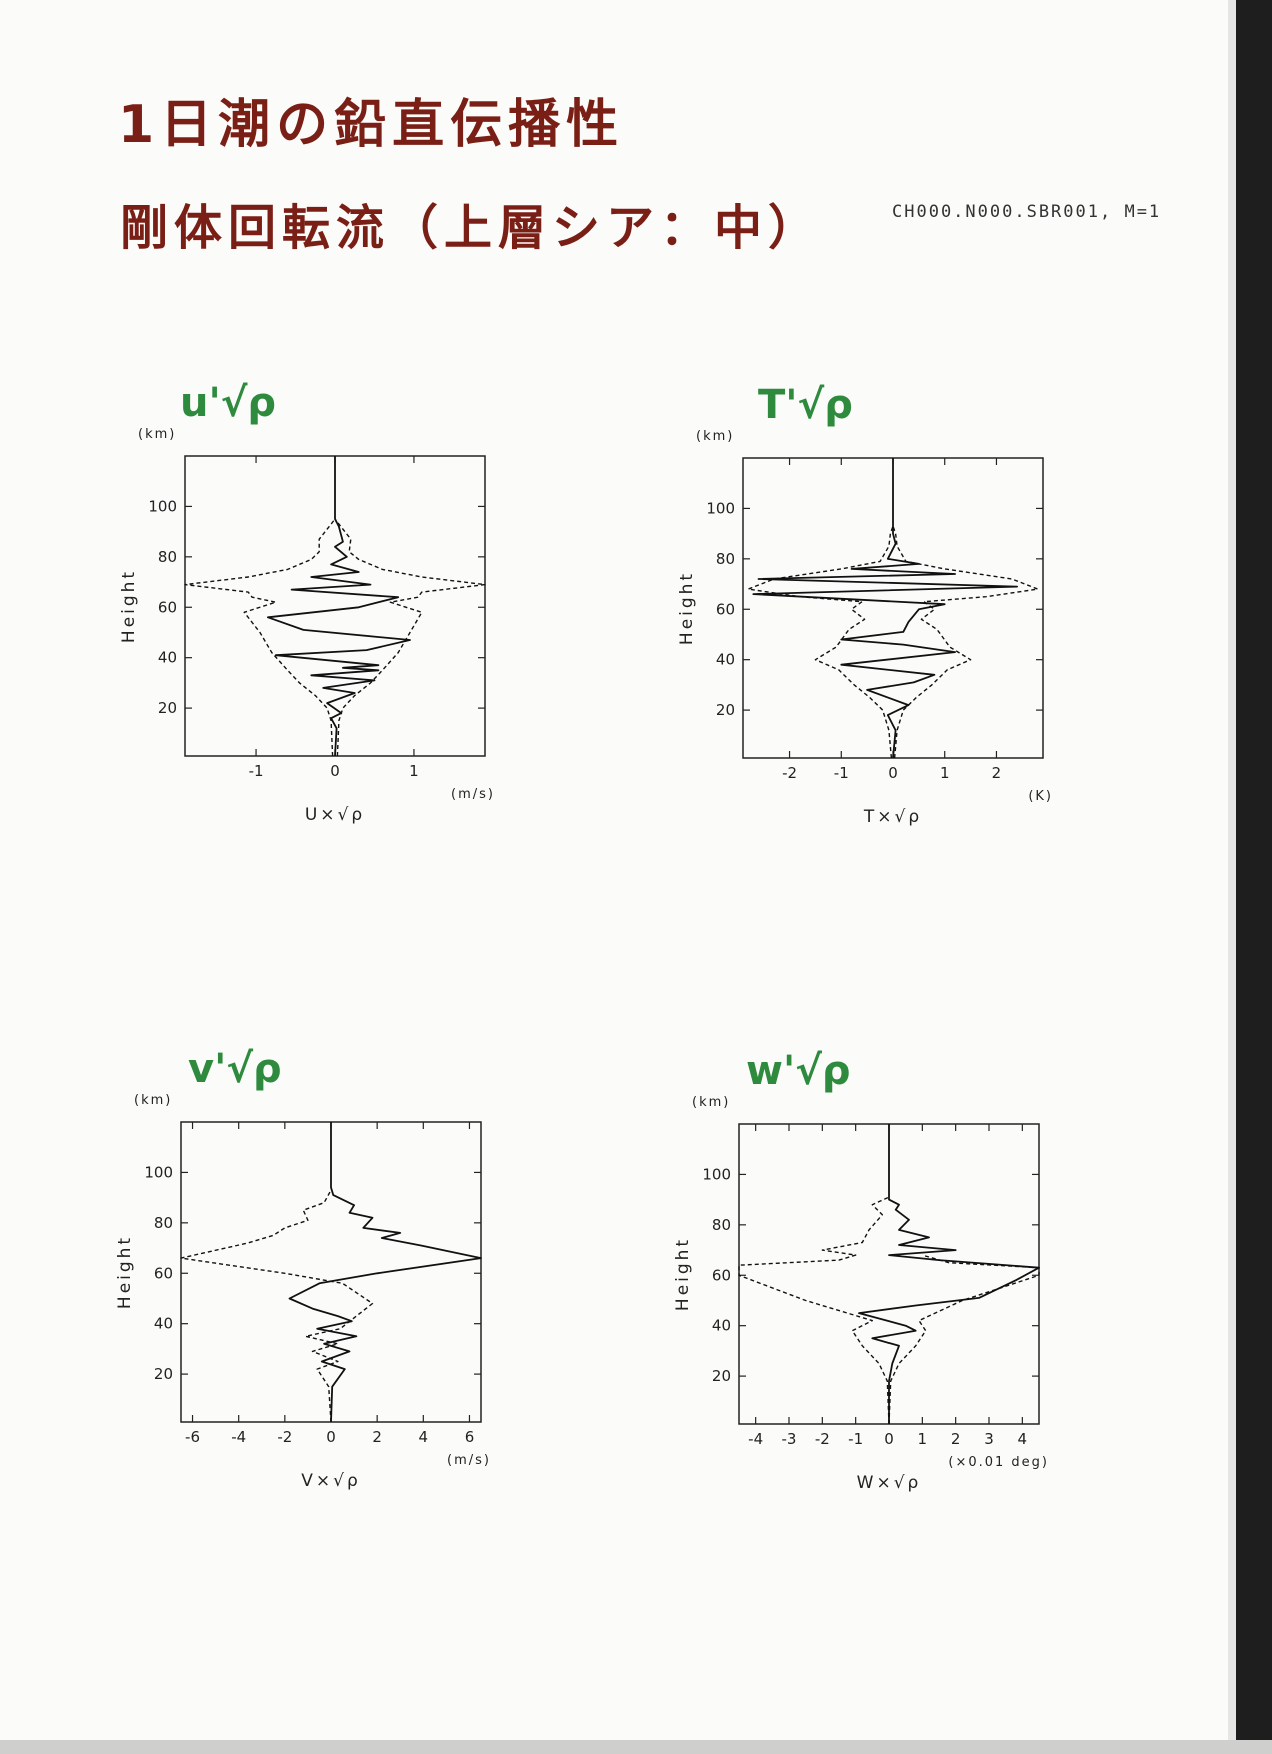 The image size is (1272, 1754). I want to click on x-axis-label: V×√ρ, so click(331, 1481).